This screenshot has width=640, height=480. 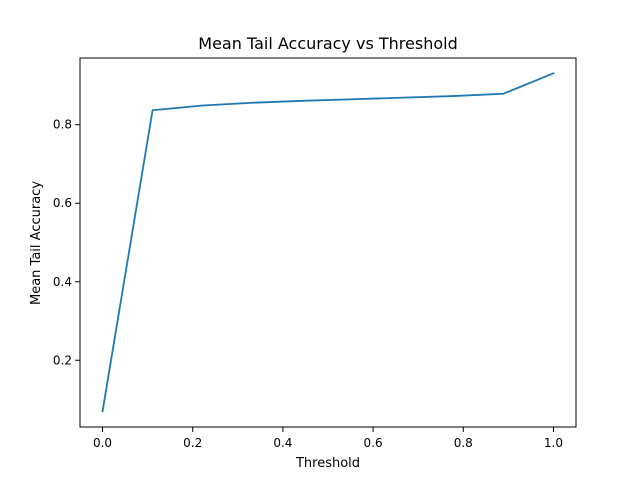 I want to click on x-tick-label: 0.0, so click(x=102, y=443).